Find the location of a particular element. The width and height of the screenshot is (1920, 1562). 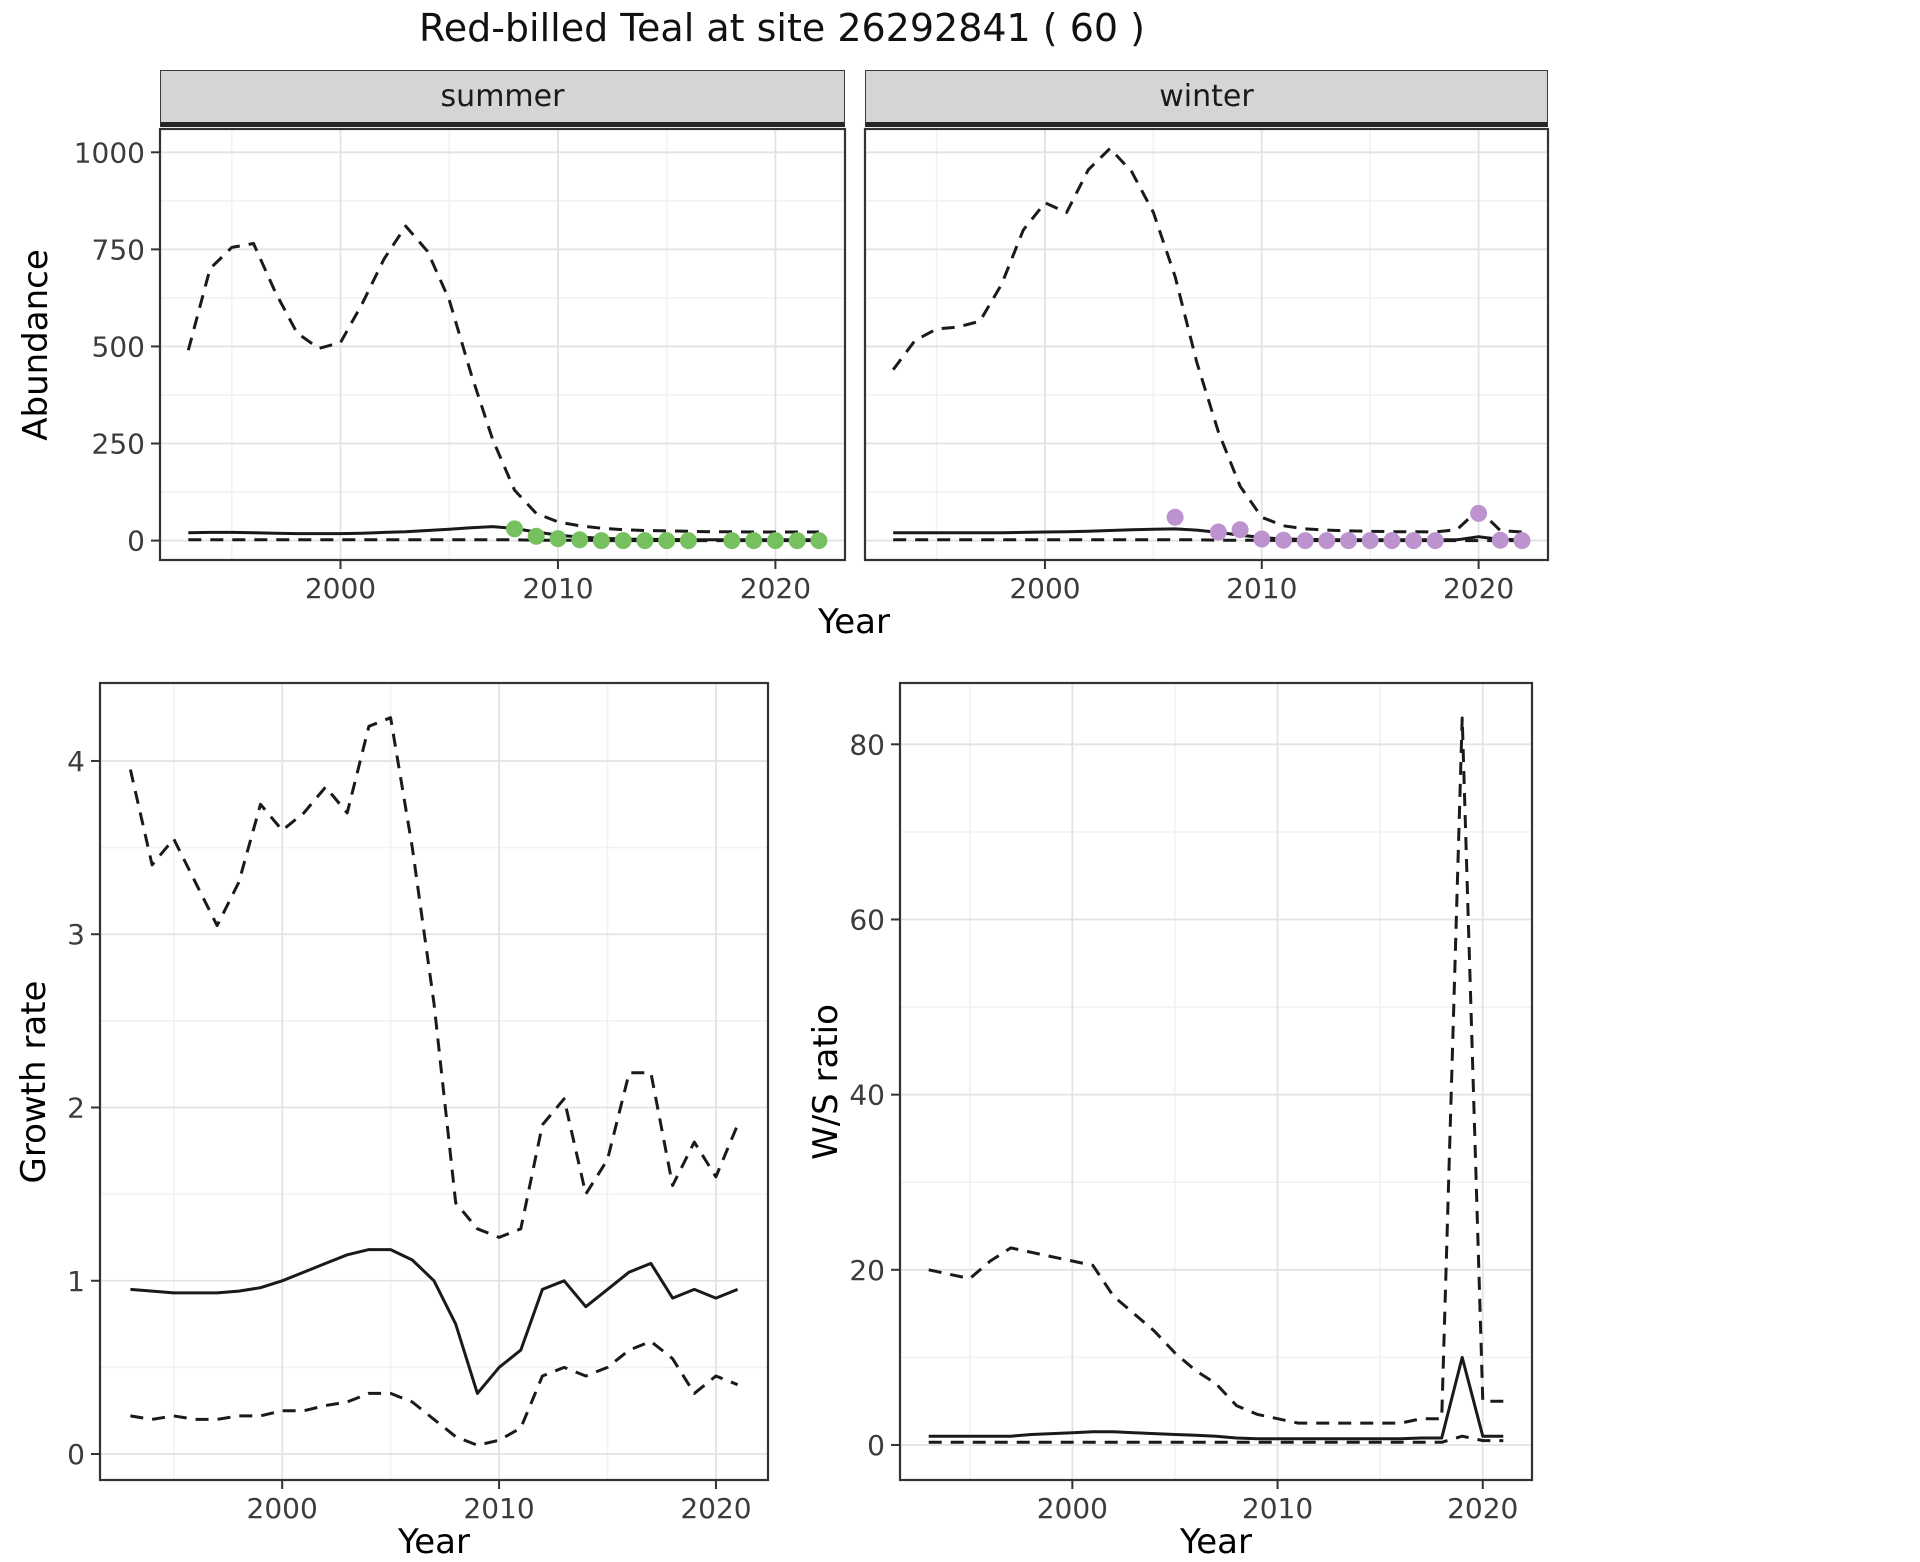

y-axis-title-ws-ratio: W/S ratio is located at coordinates (826, 1082).